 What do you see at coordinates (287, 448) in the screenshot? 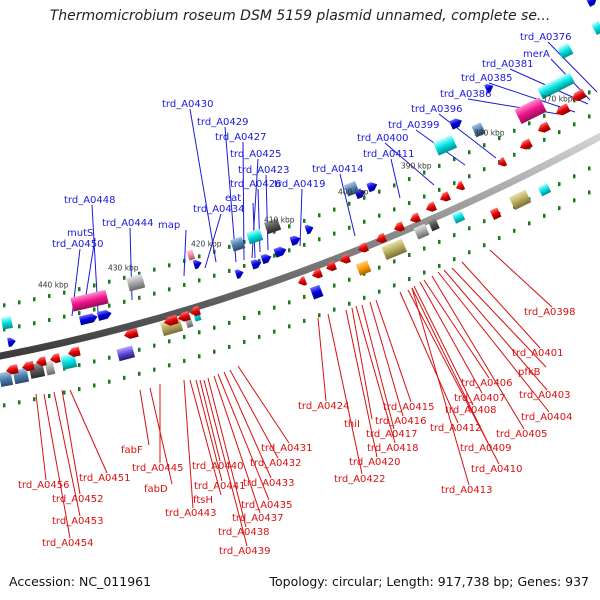
I see `reverse-gene-label: trd_A0431` at bounding box center [287, 448].